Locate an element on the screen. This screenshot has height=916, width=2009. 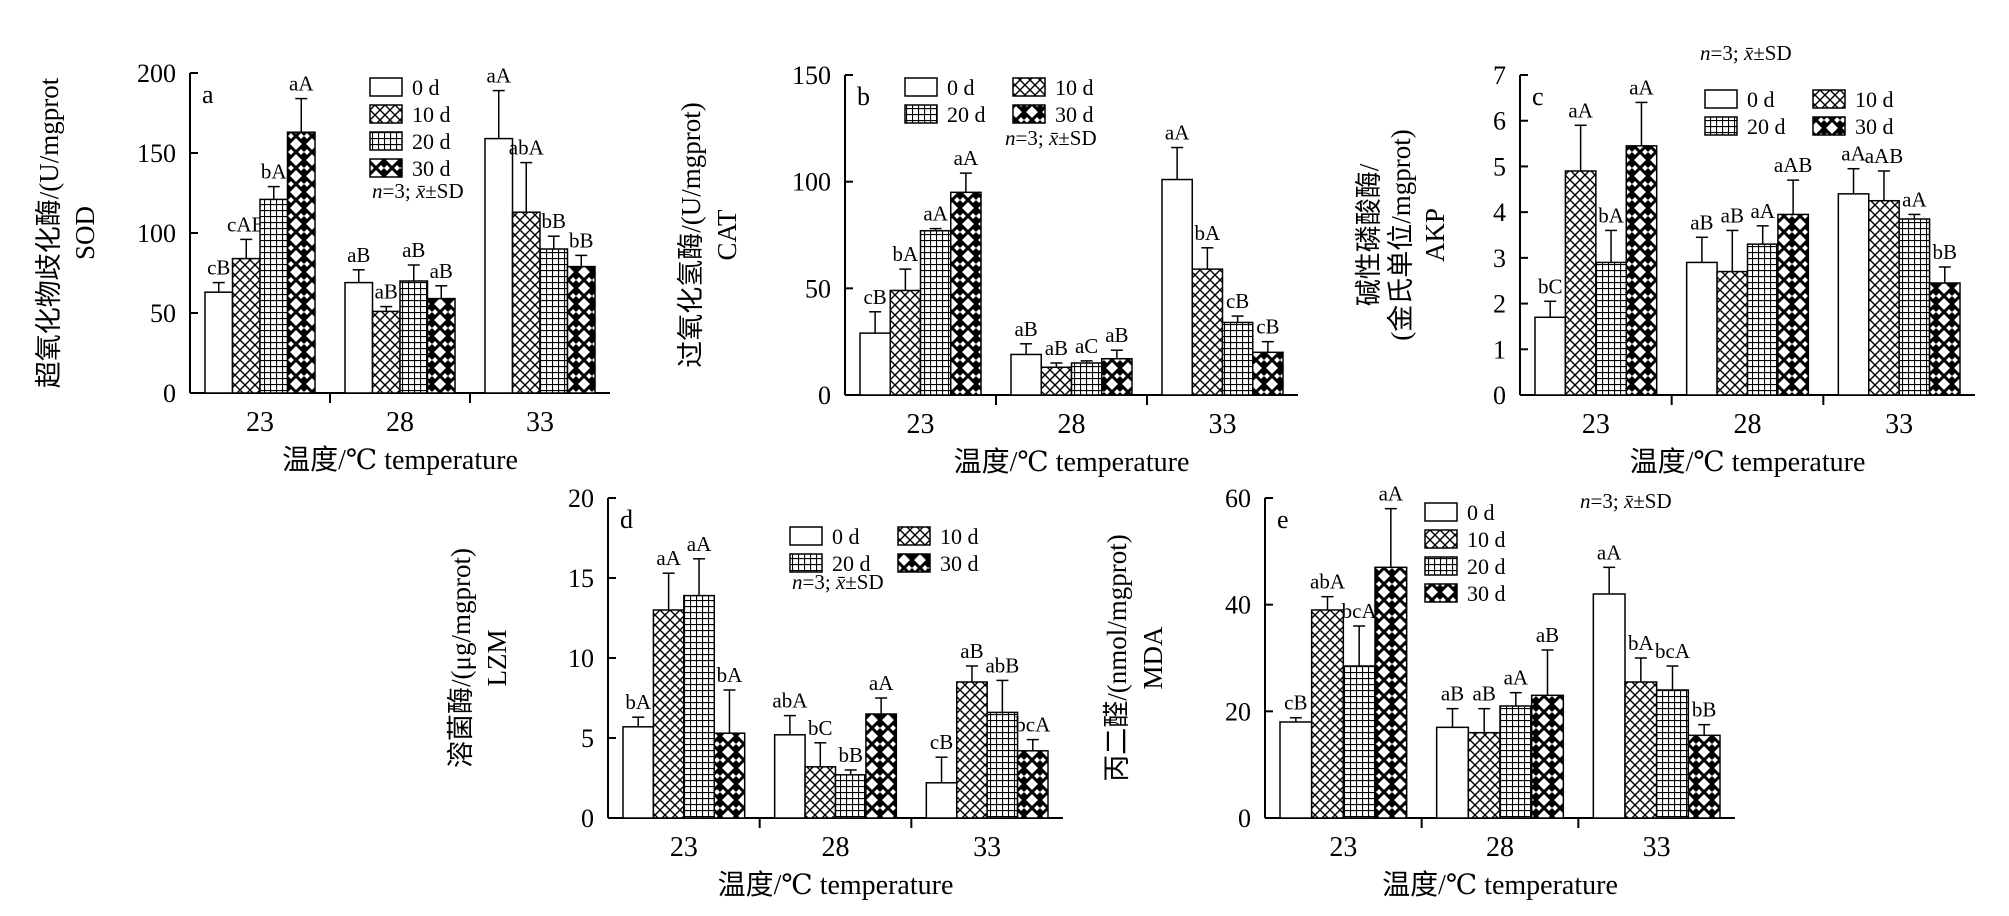
bar-b-23-20d is located at coordinates (935, 312).